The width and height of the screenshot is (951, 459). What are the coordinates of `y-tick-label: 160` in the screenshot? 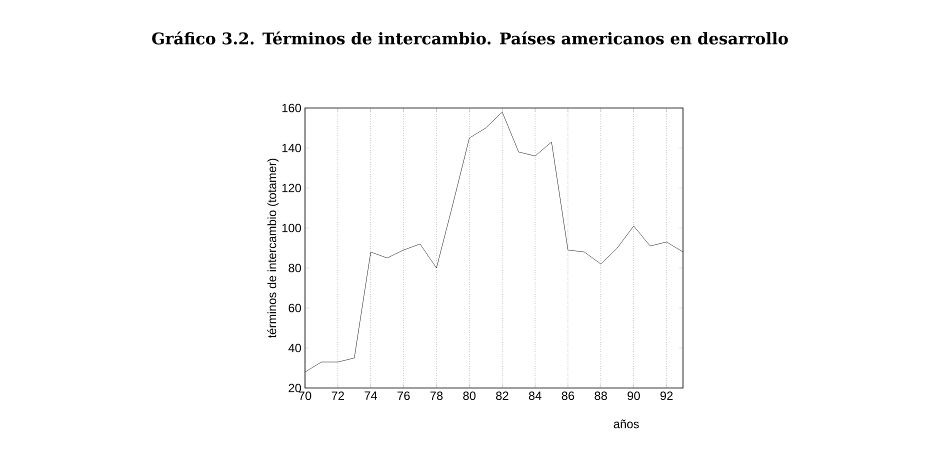 It's located at (292, 108).